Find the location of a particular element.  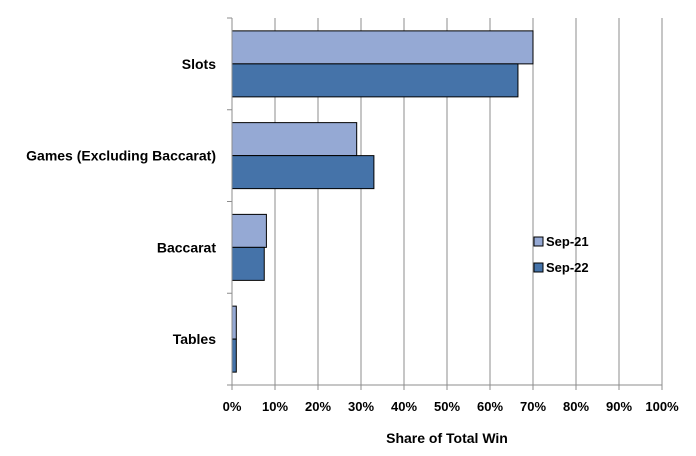

x-tick-label: 10% is located at coordinates (275, 406).